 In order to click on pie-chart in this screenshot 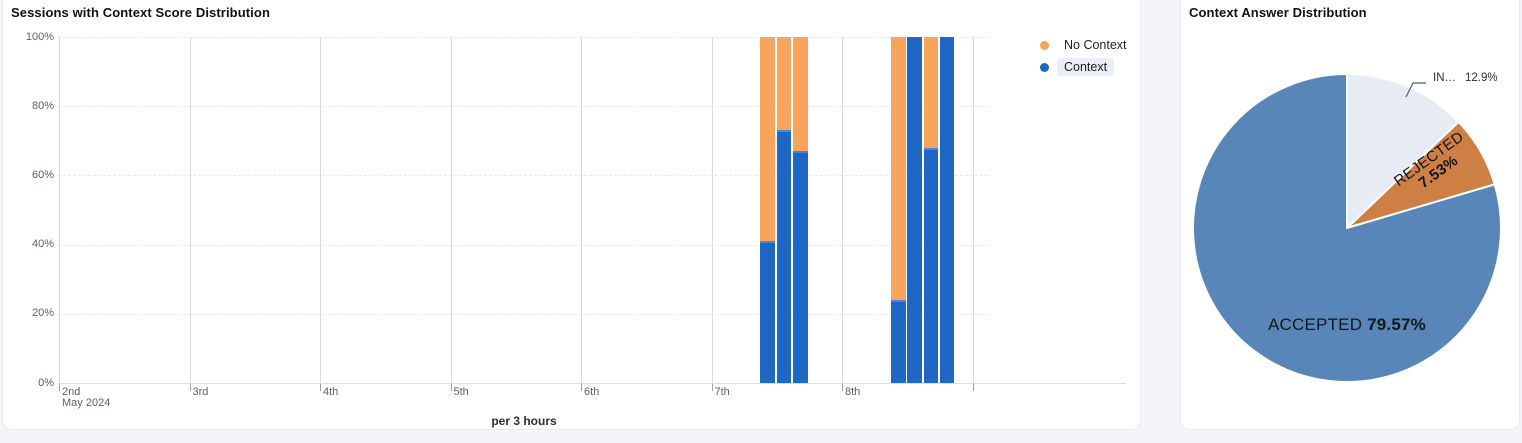, I will do `click(1347, 227)`.